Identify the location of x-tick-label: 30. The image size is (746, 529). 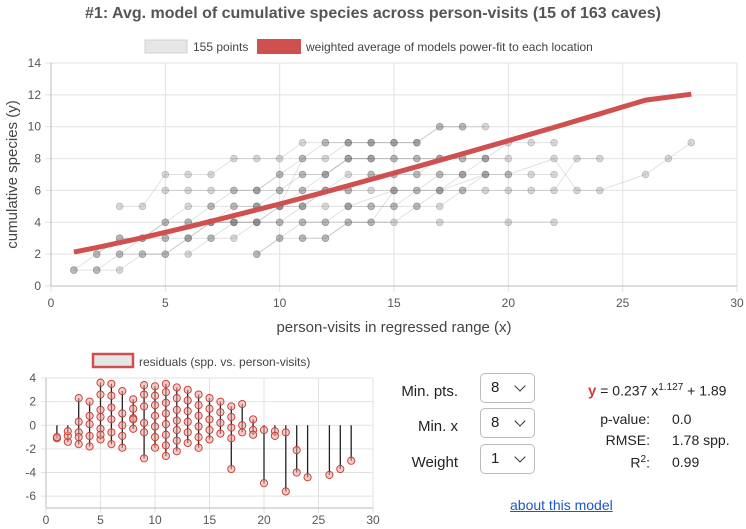
(373, 520).